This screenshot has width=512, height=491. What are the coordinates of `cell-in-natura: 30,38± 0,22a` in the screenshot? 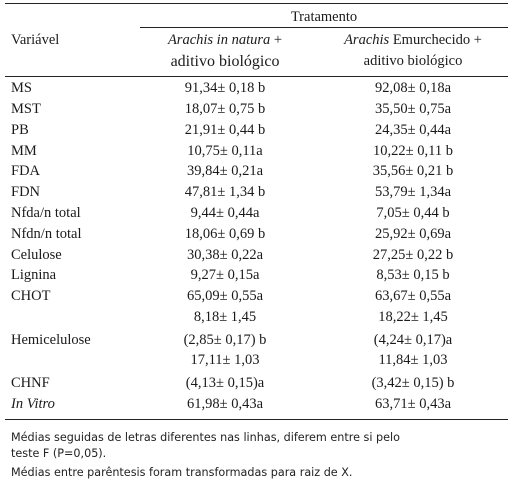 It's located at (225, 255).